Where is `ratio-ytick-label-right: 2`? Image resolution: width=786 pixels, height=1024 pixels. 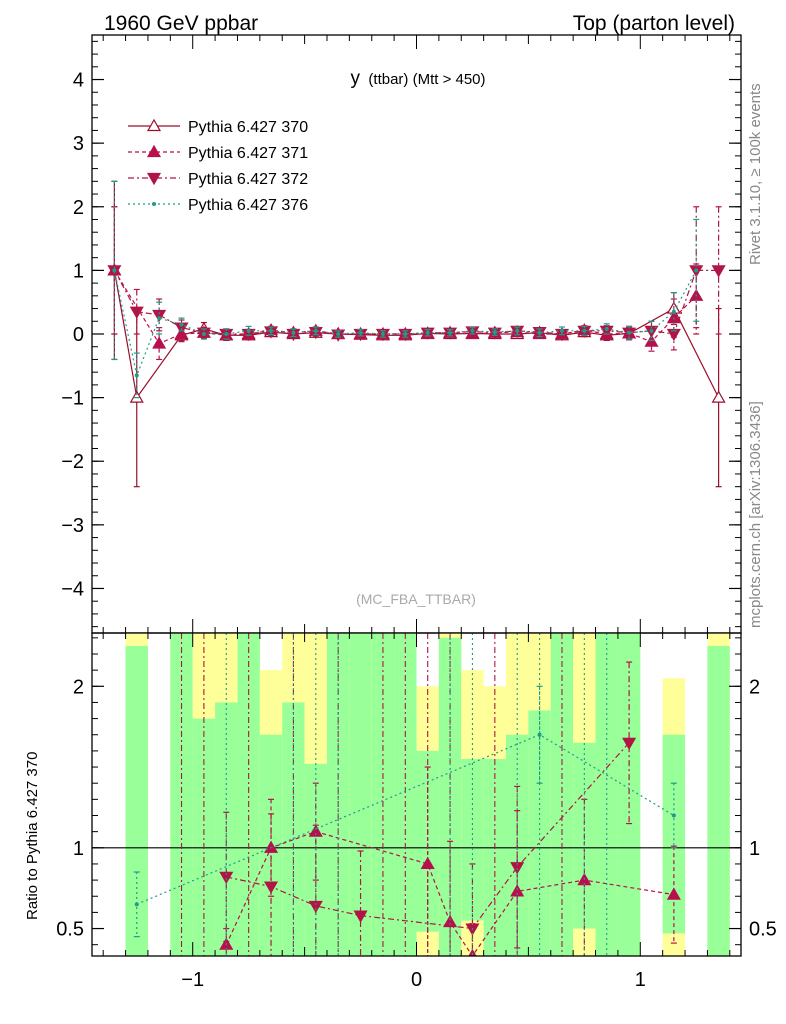 ratio-ytick-label-right: 2 is located at coordinates (754, 687).